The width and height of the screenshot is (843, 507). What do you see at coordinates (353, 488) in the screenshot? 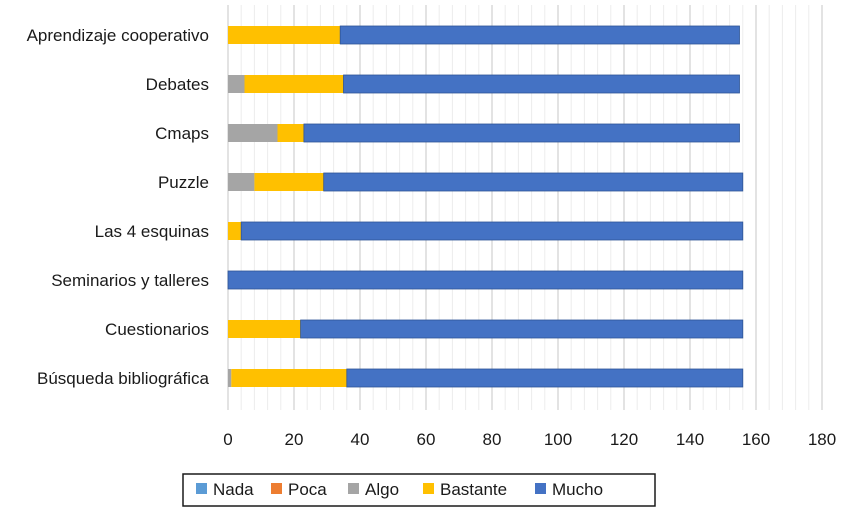
I see `legend-swatch-algo` at bounding box center [353, 488].